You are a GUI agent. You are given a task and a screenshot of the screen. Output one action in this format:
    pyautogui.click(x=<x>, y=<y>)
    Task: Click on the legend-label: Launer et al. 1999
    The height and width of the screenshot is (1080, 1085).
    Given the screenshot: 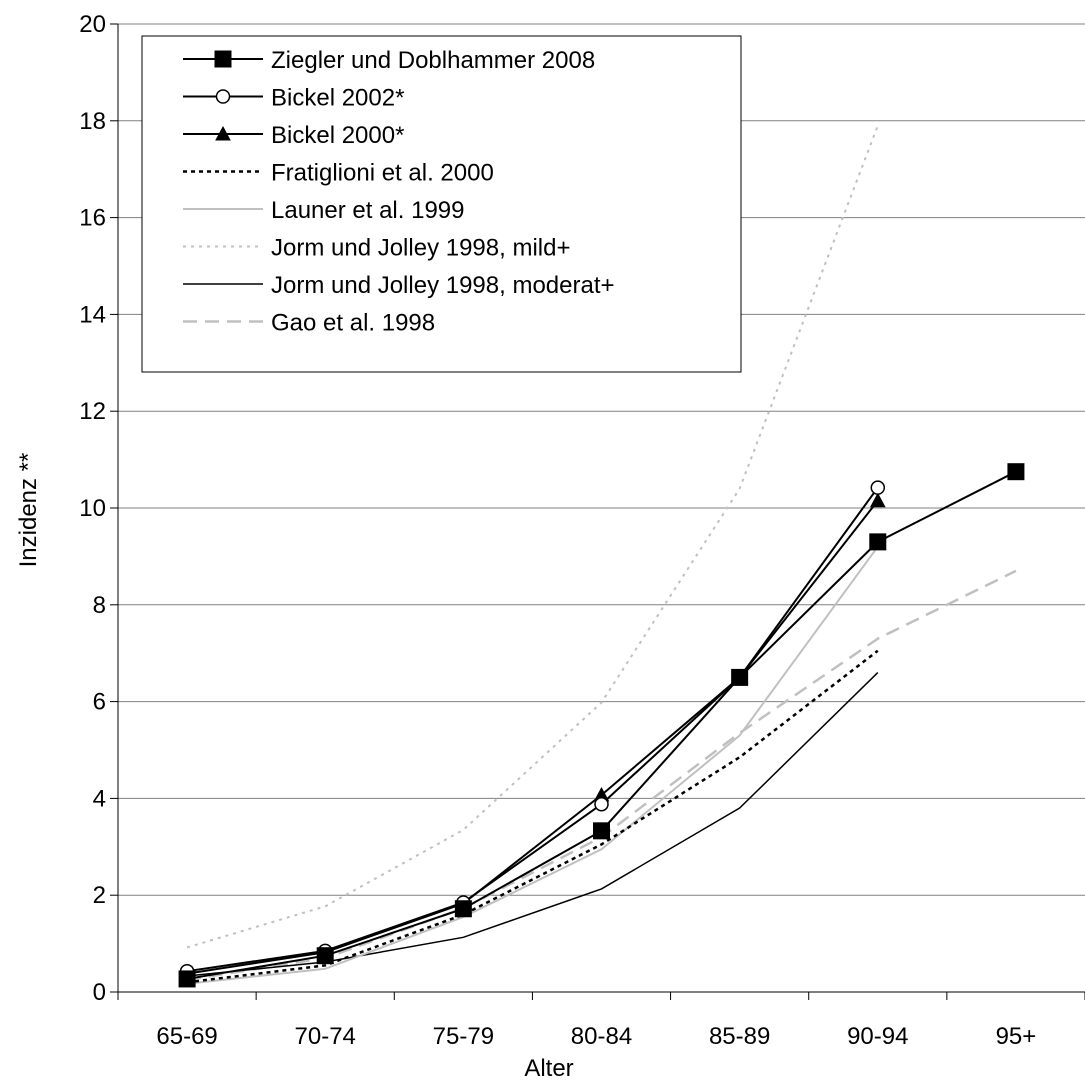 What is the action you would take?
    pyautogui.click(x=368, y=210)
    